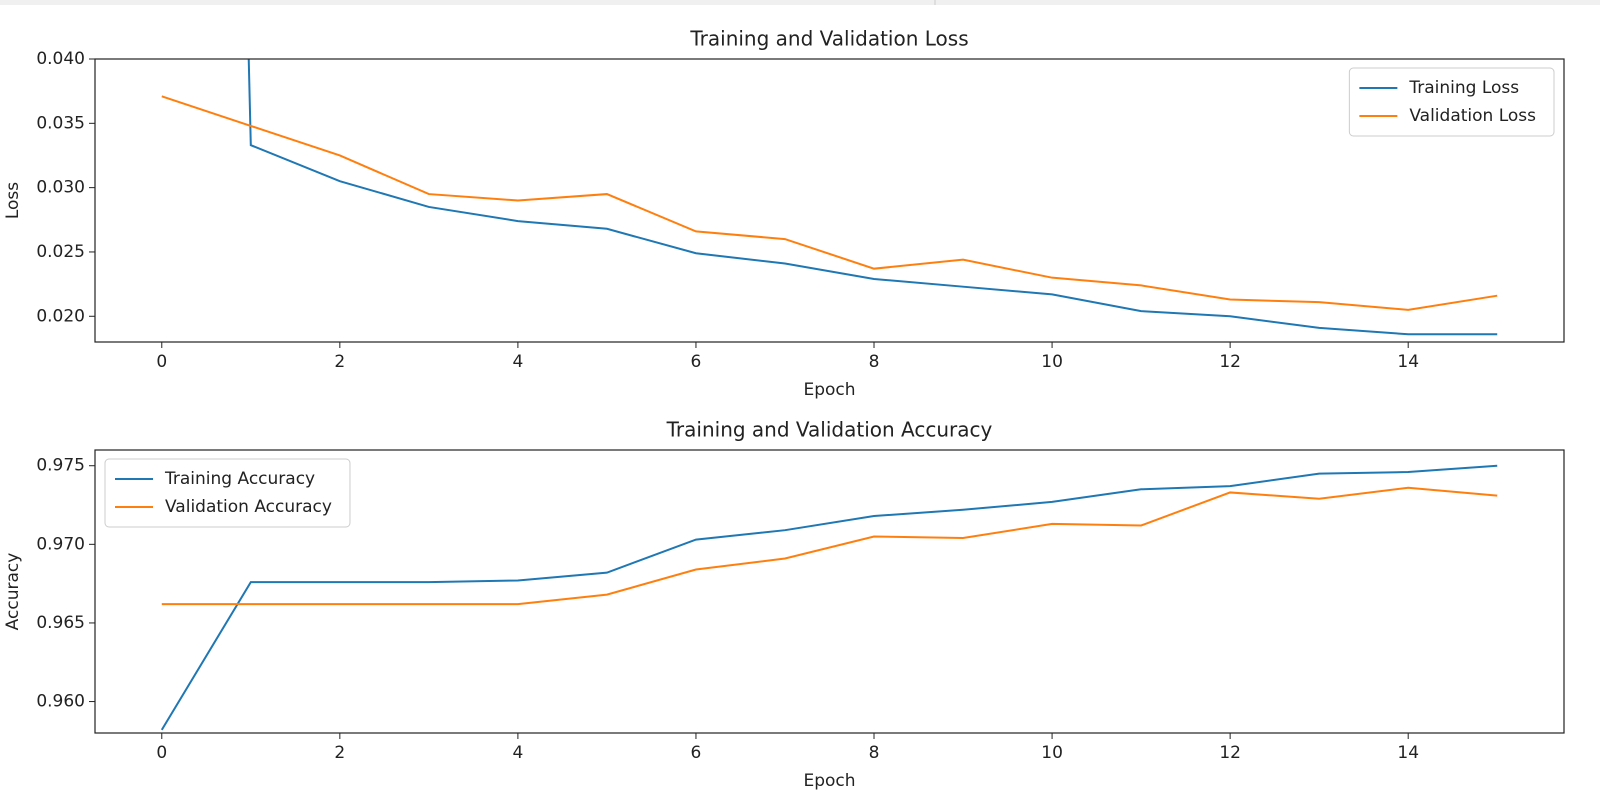 This screenshot has height=810, width=1600. Describe the element at coordinates (829, 430) in the screenshot. I see `chart-title: Training and Validation Accuracy` at that location.